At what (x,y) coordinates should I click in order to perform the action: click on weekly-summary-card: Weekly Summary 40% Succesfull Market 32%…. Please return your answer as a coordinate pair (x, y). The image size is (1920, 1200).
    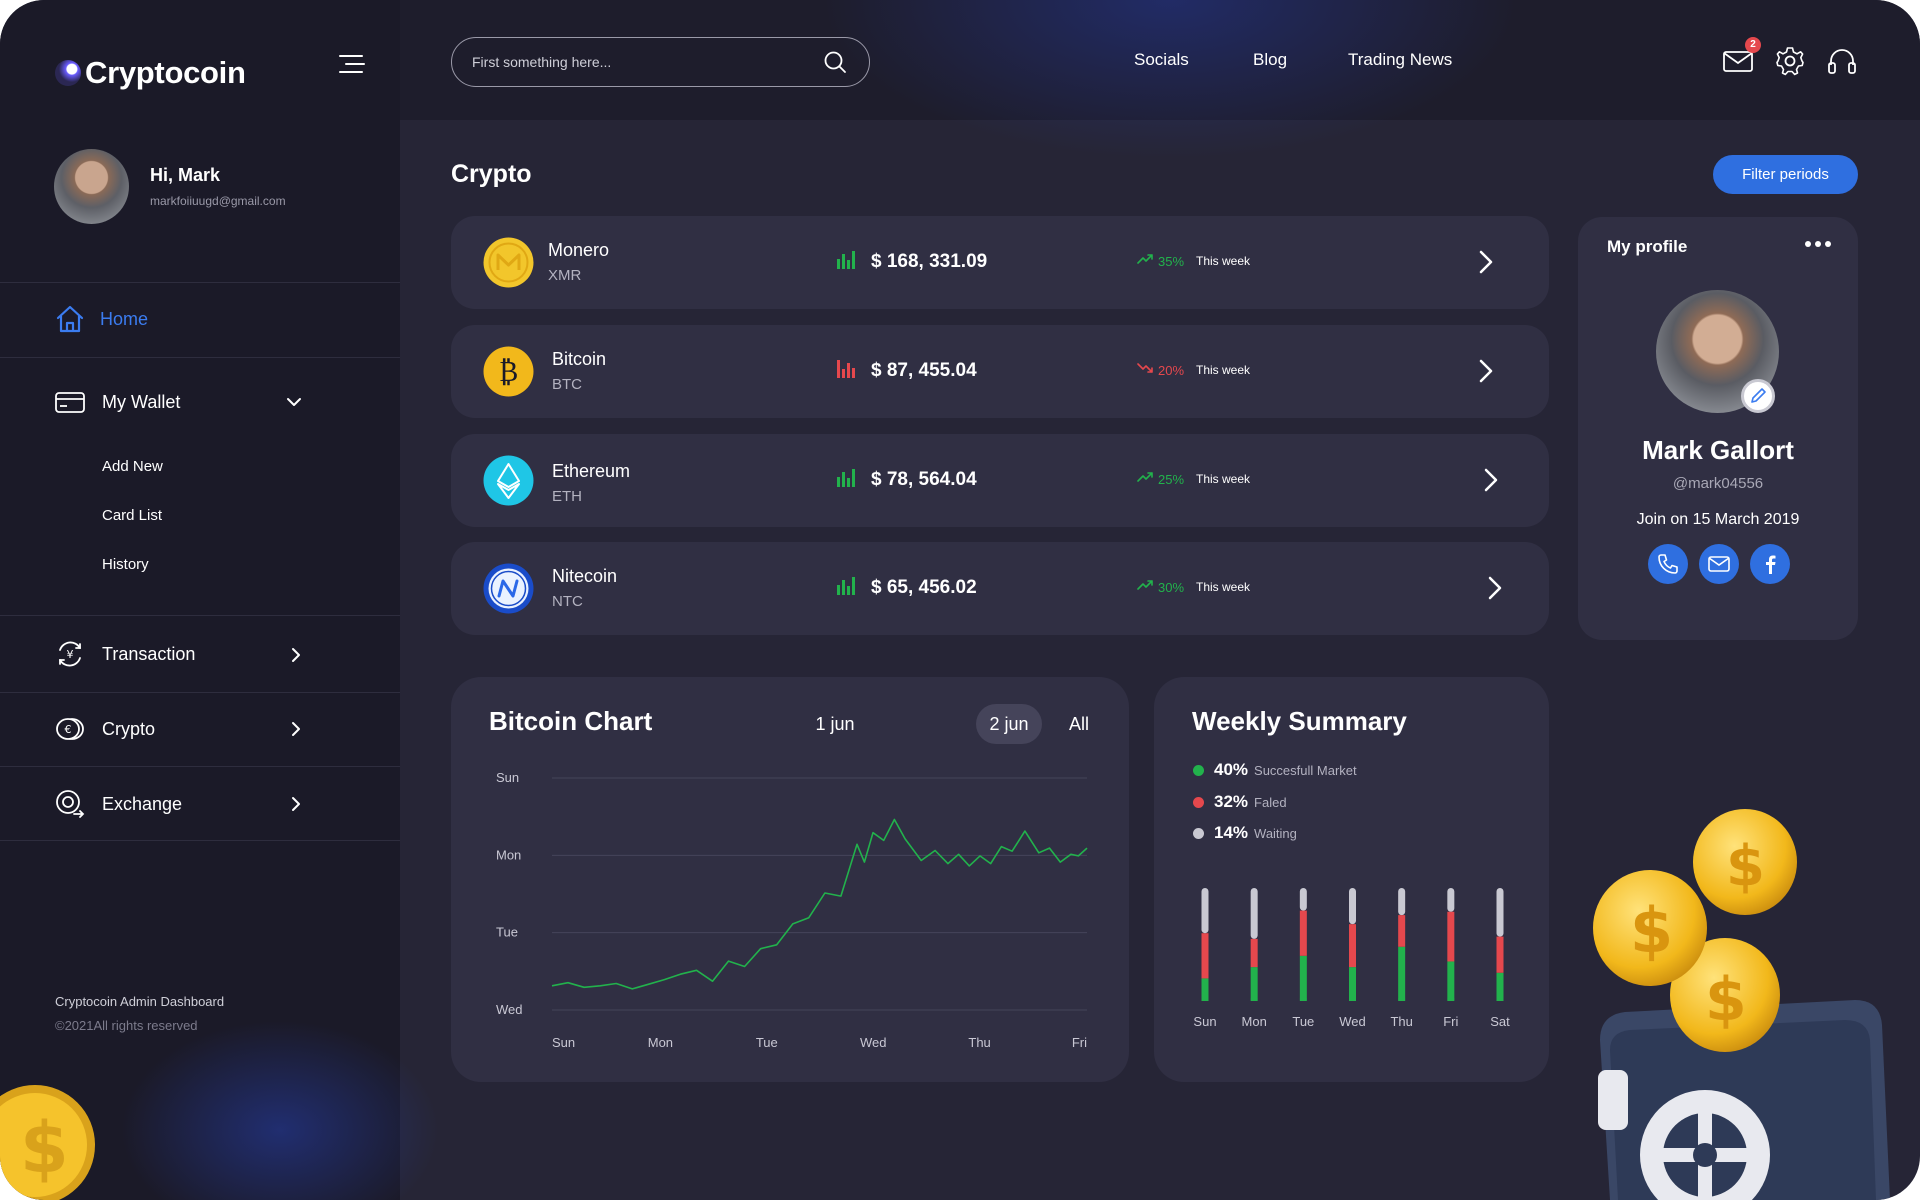
    Looking at the image, I should click on (1351, 879).